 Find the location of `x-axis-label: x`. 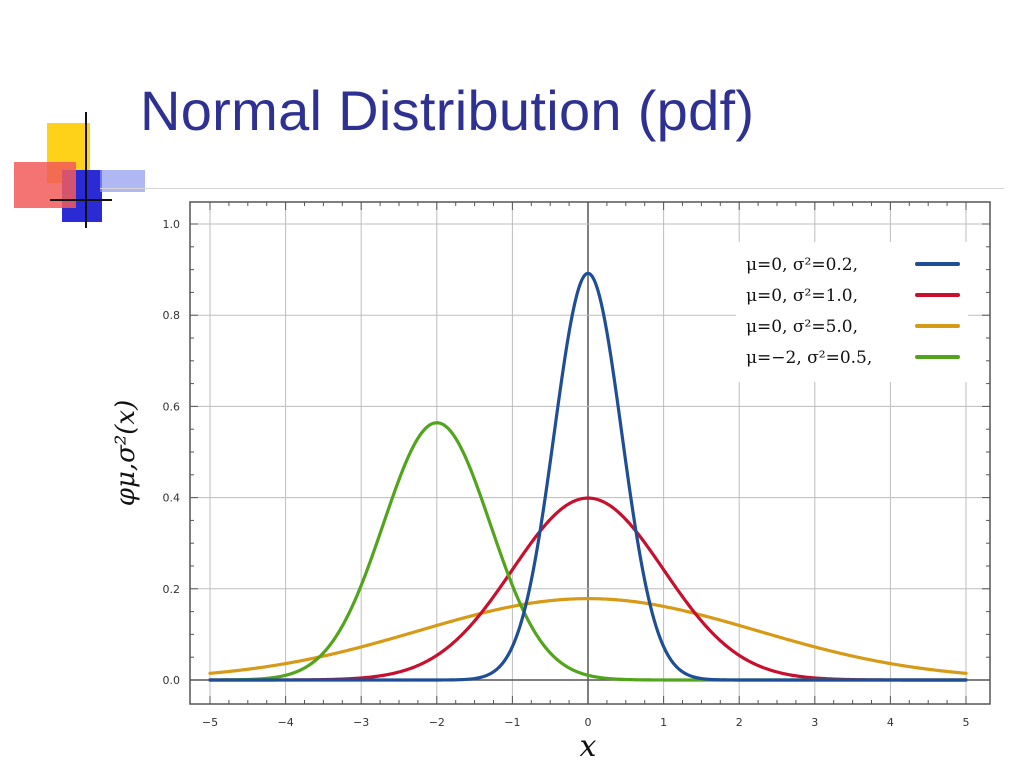

x-axis-label: x is located at coordinates (588, 746).